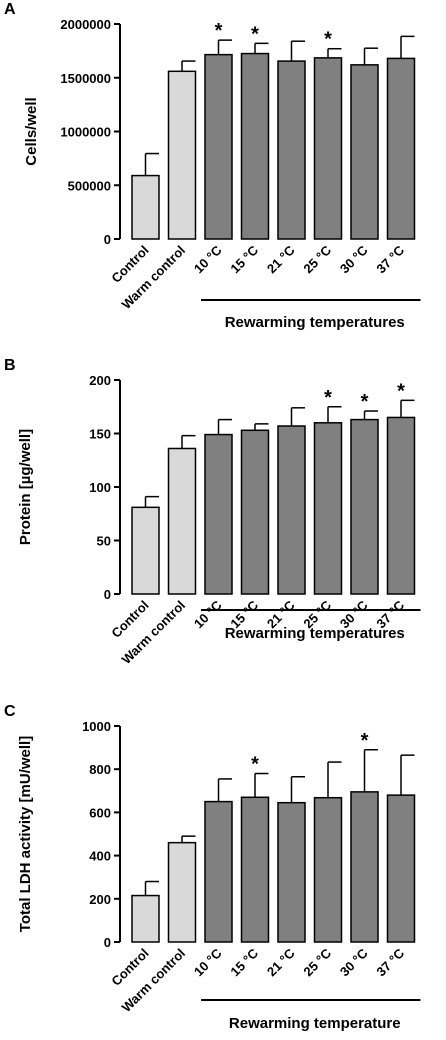 The width and height of the screenshot is (446, 1040). What do you see at coordinates (100, 812) in the screenshot?
I see `y-tick-label: 600` at bounding box center [100, 812].